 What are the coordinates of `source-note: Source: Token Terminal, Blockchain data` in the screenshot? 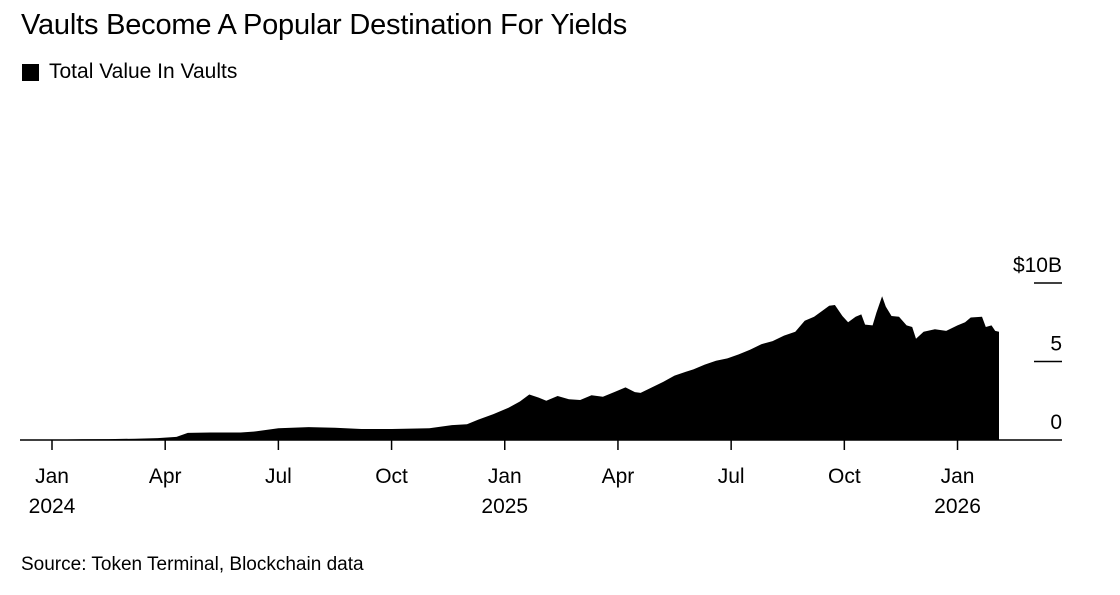 It's located at (192, 564).